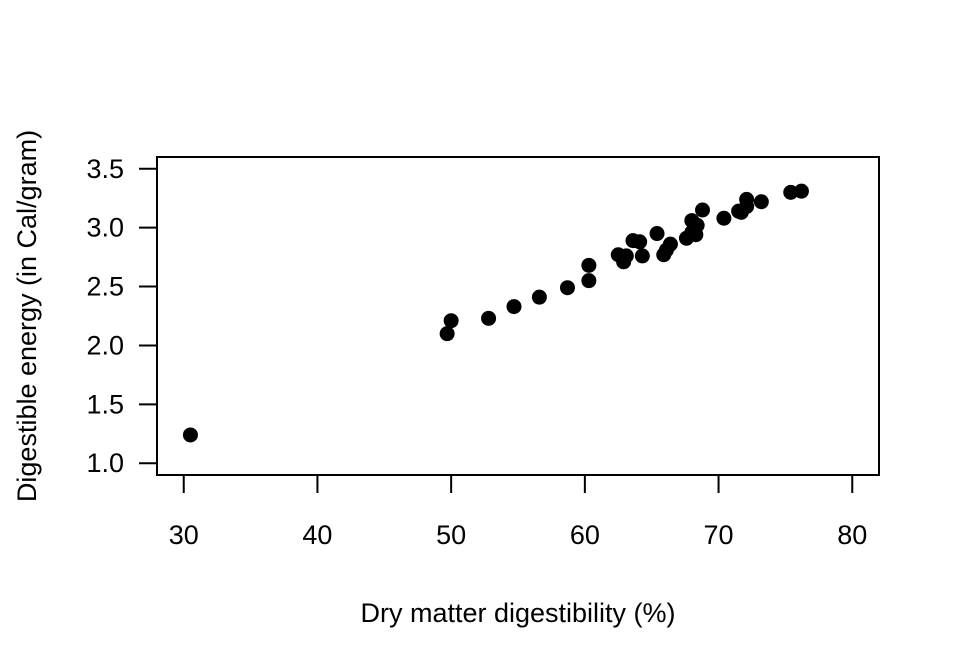 The width and height of the screenshot is (960, 672). Describe the element at coordinates (105, 404) in the screenshot. I see `y-tick-label: 1.5` at that location.